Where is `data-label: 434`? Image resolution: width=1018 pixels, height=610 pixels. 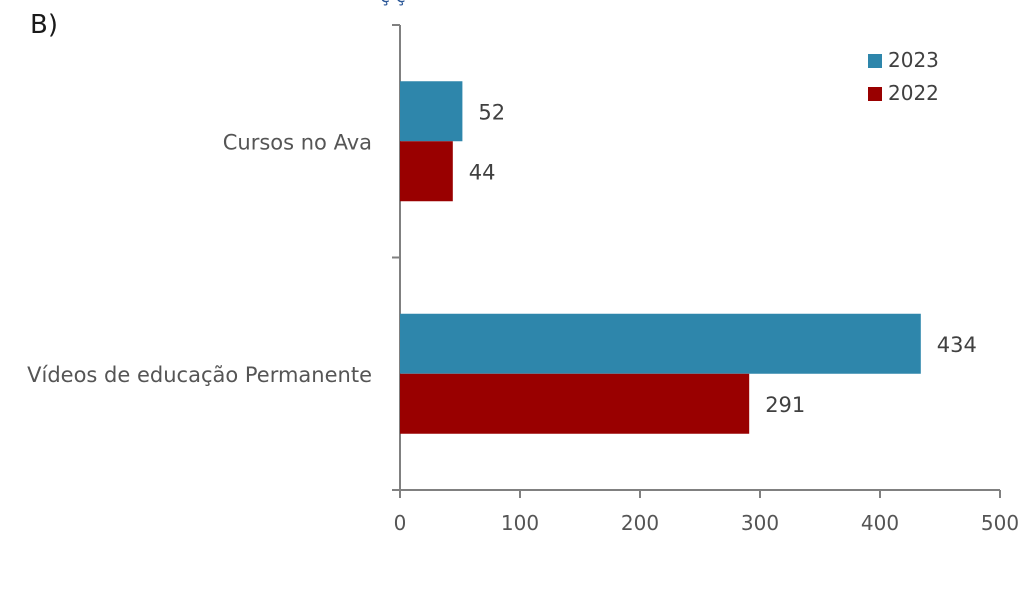 data-label: 434 is located at coordinates (957, 345).